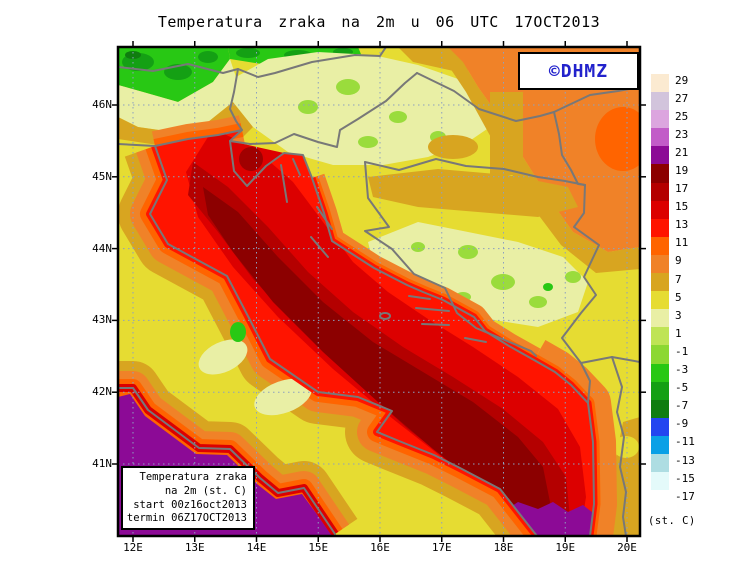 The height and width of the screenshot is (582, 740). What do you see at coordinates (678, 315) in the screenshot?
I see `colorbar-value-label: 3` at bounding box center [678, 315].